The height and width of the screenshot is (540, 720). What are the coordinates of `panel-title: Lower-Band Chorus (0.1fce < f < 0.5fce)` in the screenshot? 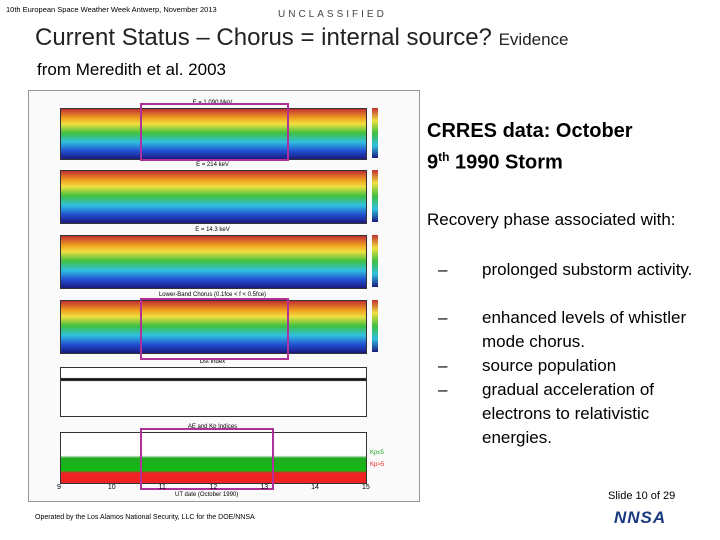 It's located at (212, 295).